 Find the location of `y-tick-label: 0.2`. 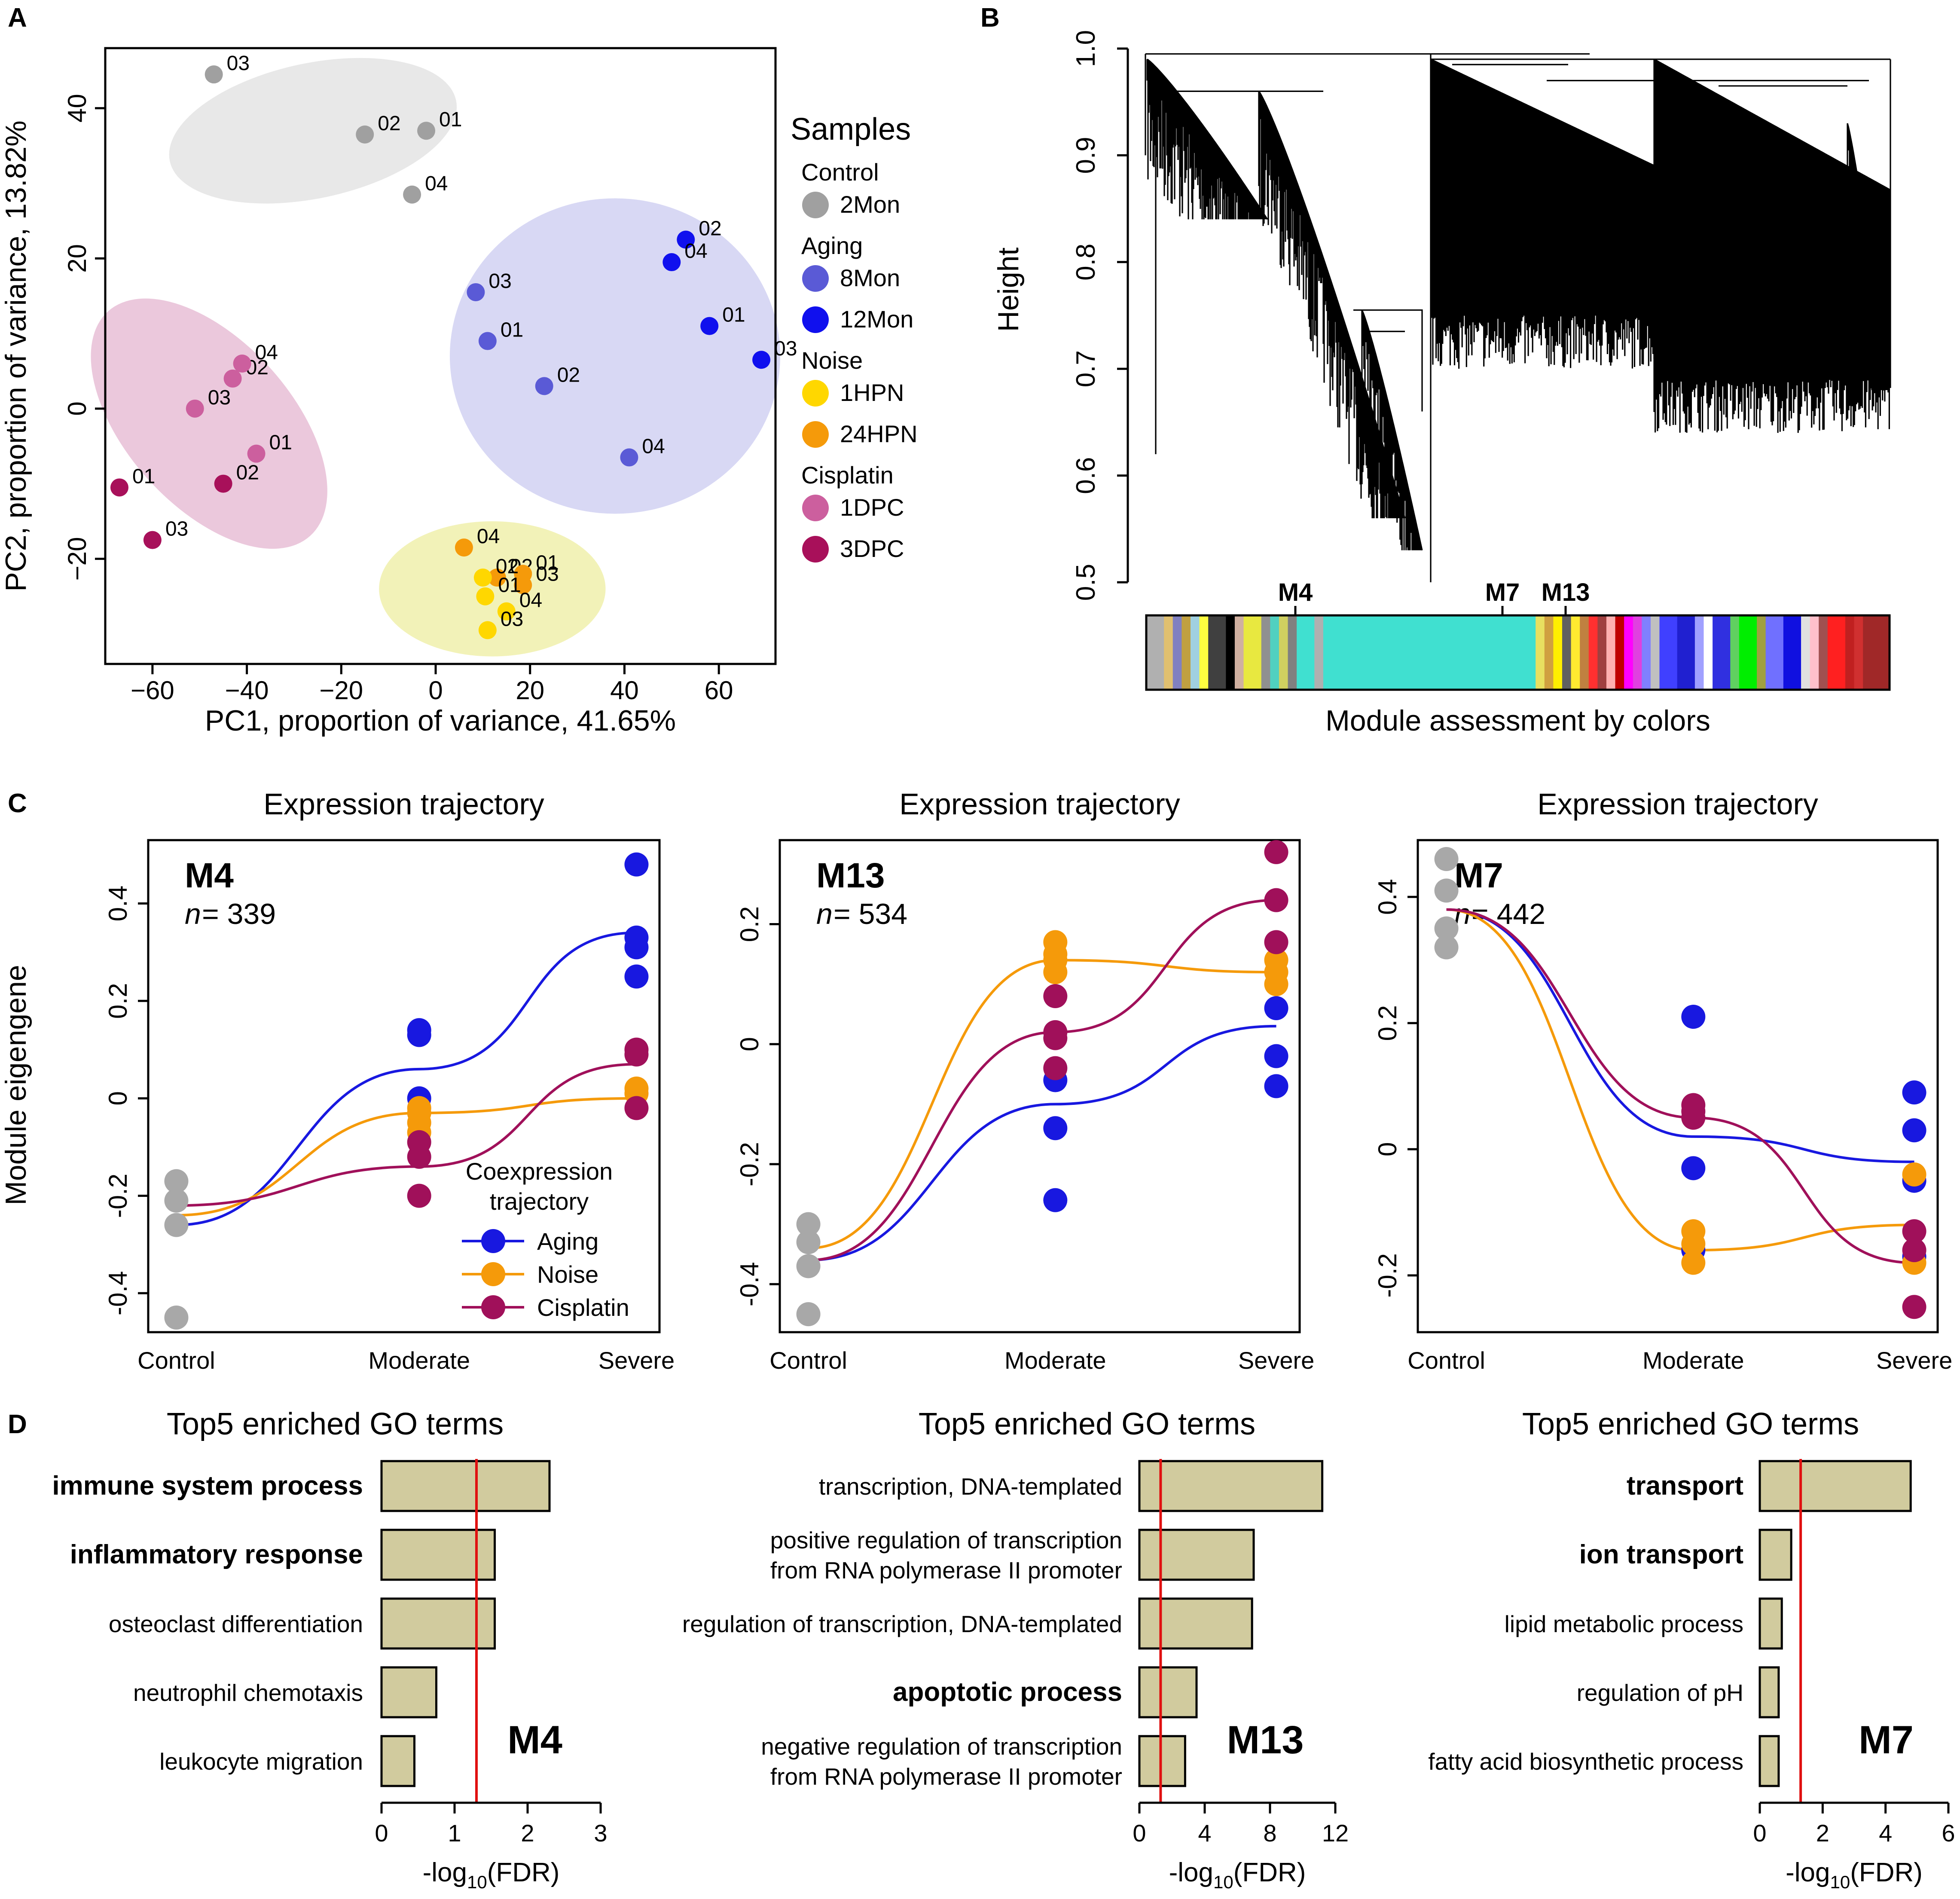

y-tick-label: 0.2 is located at coordinates (749, 924).